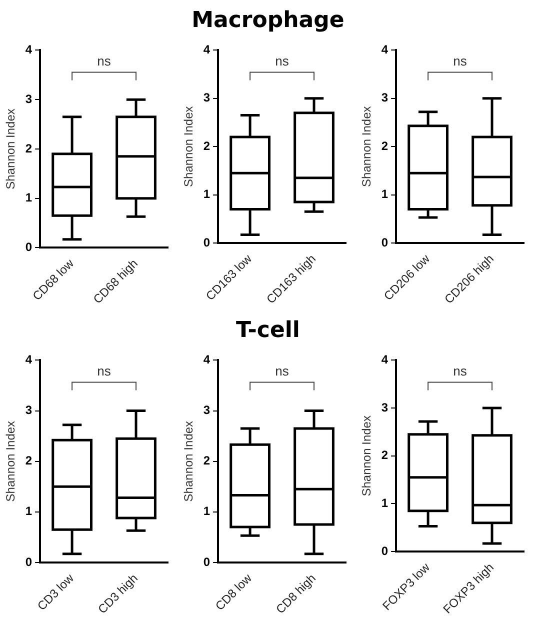 The width and height of the screenshot is (536, 630). I want to click on text: Macrophage, so click(268, 20).